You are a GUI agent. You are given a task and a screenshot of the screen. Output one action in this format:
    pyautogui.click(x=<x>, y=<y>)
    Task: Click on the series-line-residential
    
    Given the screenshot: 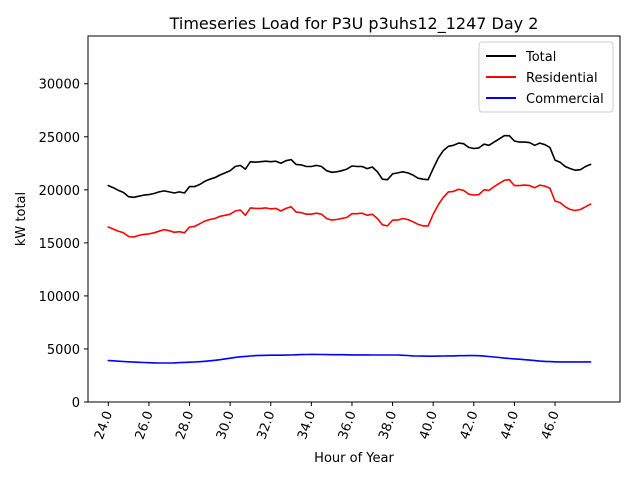 What is the action you would take?
    pyautogui.click(x=349, y=208)
    